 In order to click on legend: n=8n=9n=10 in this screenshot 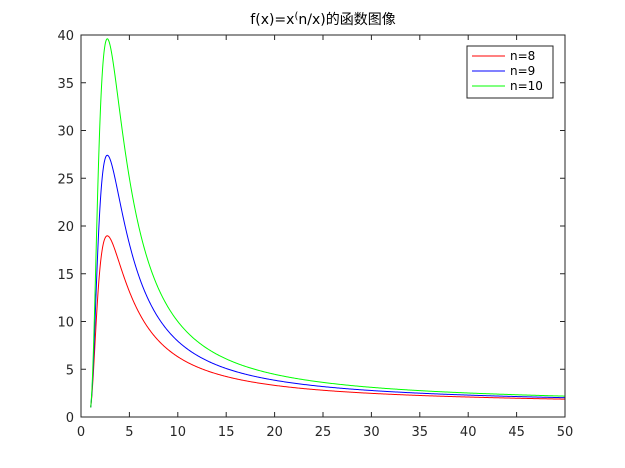, I will do `click(510, 72)`.